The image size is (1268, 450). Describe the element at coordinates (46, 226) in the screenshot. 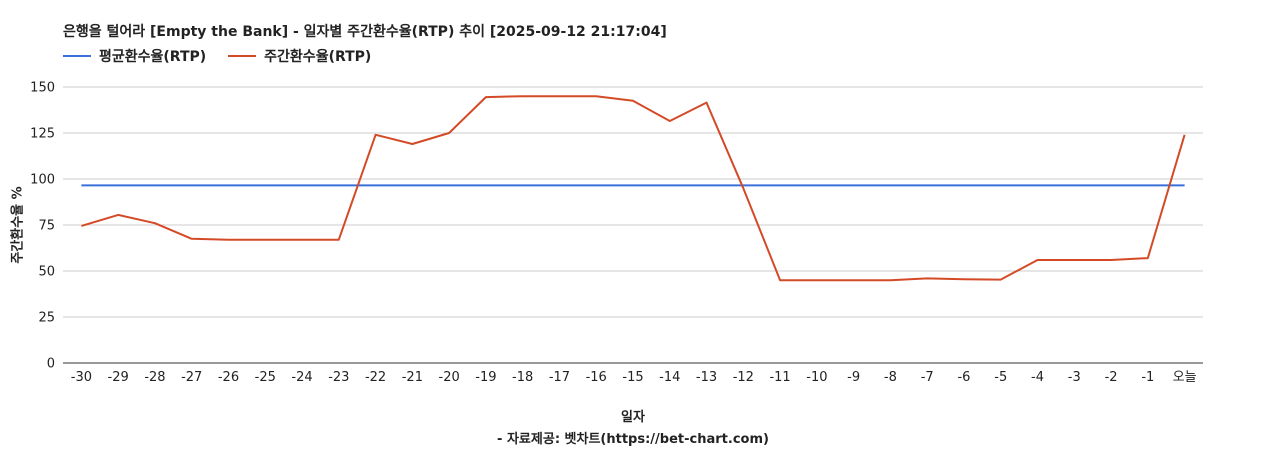

I see `y-tick-label: 75` at that location.